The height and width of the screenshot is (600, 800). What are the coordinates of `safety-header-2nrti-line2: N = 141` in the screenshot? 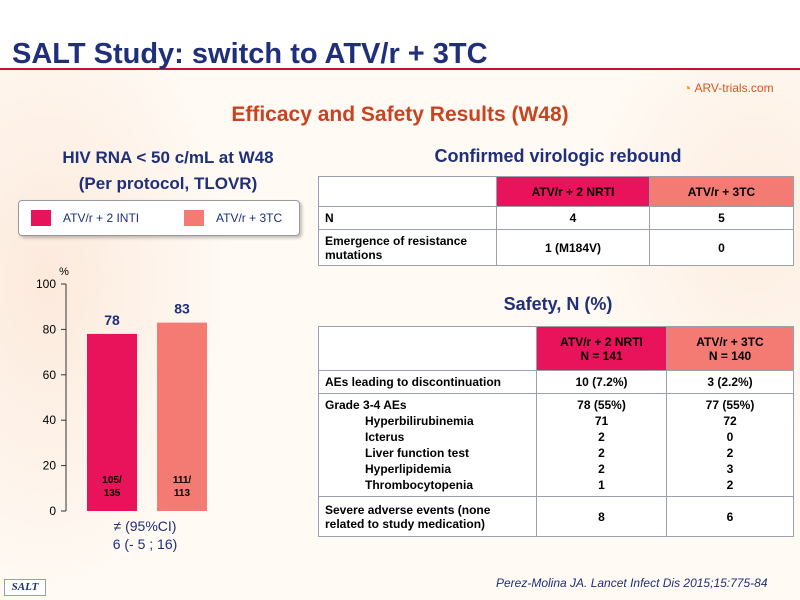 It's located at (601, 355).